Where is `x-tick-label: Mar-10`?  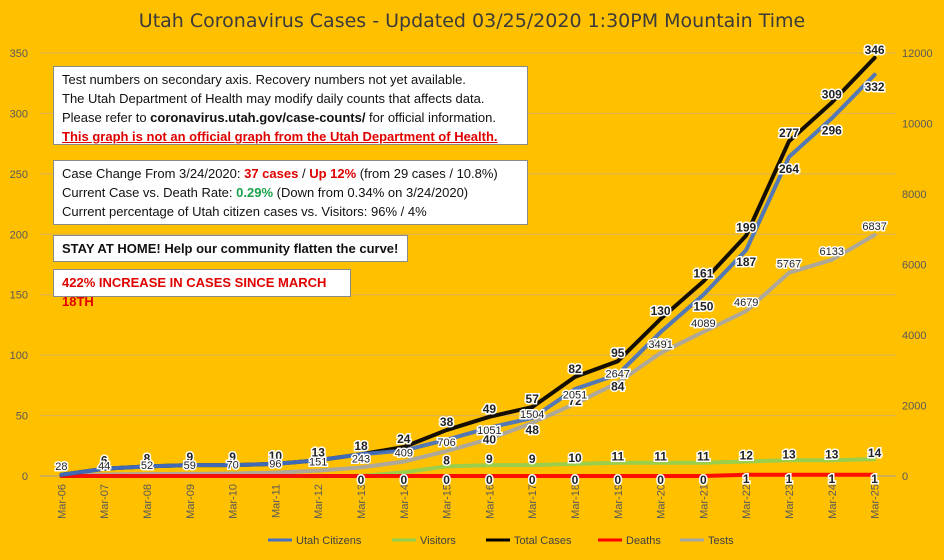
x-tick-label: Mar-10 is located at coordinates (234, 501).